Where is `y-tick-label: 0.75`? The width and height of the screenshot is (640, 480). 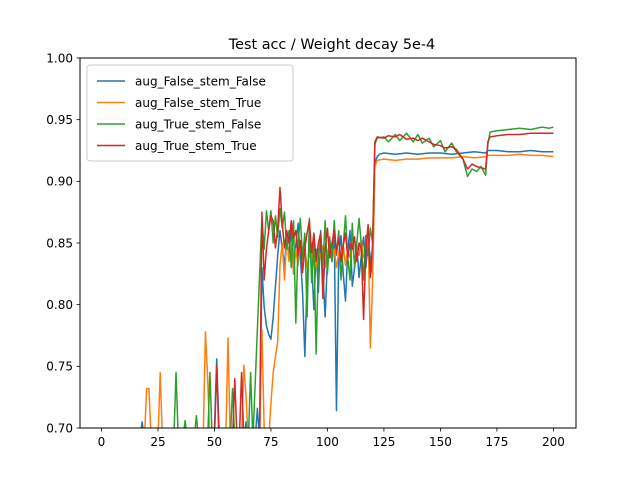
y-tick-label: 0.75 is located at coordinates (59, 367).